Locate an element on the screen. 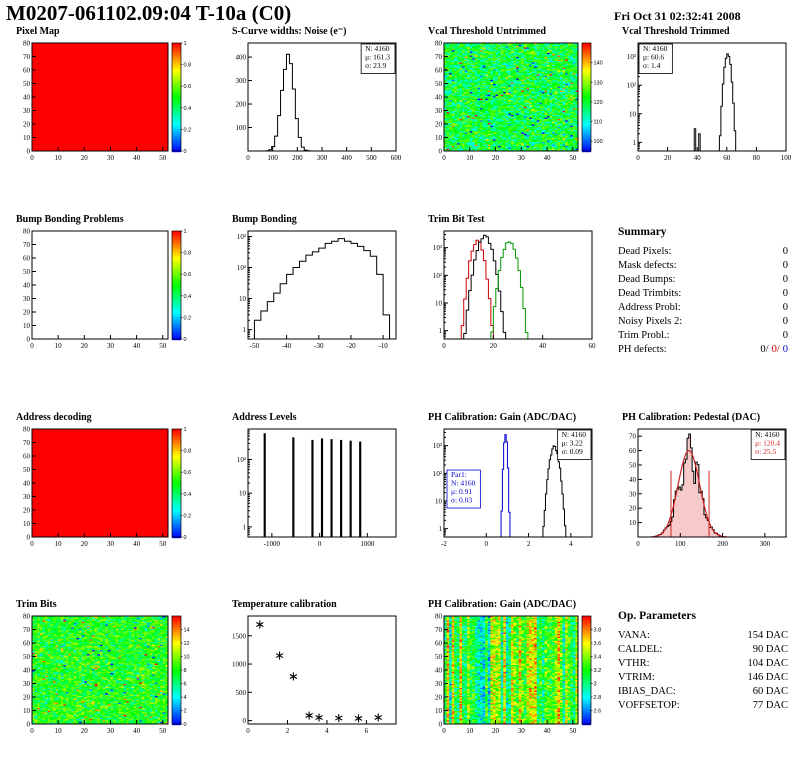  page-title: M0207-061102.09:04 T-10a (C0) is located at coordinates (149, 13).